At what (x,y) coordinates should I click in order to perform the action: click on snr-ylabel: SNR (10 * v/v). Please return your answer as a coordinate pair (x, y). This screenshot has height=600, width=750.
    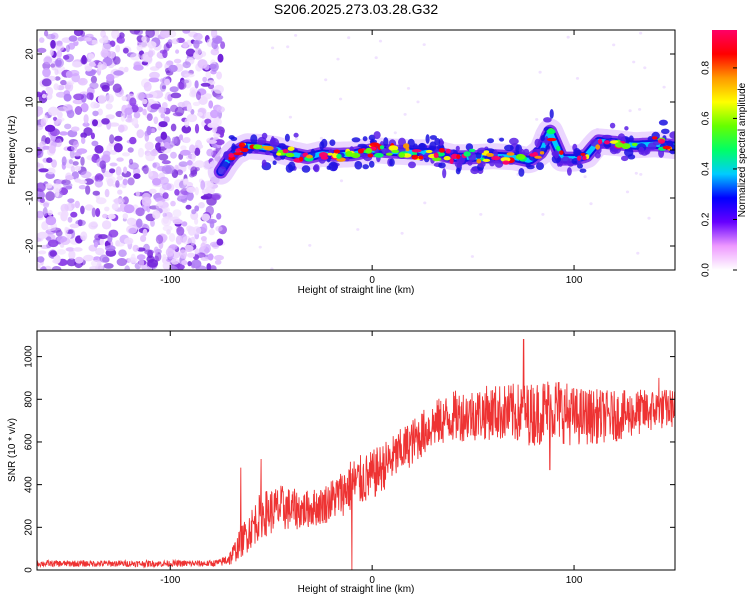
    Looking at the image, I should click on (12, 450).